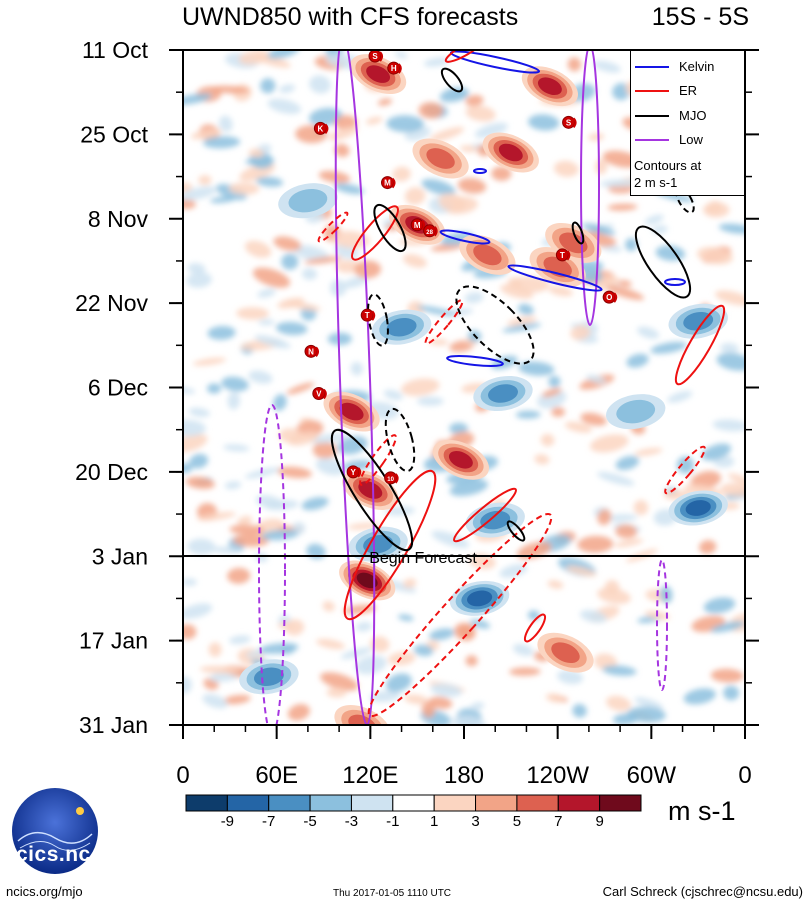 This screenshot has height=907, width=809. What do you see at coordinates (114, 134) in the screenshot?
I see `y-tick-label: 25 Oct` at bounding box center [114, 134].